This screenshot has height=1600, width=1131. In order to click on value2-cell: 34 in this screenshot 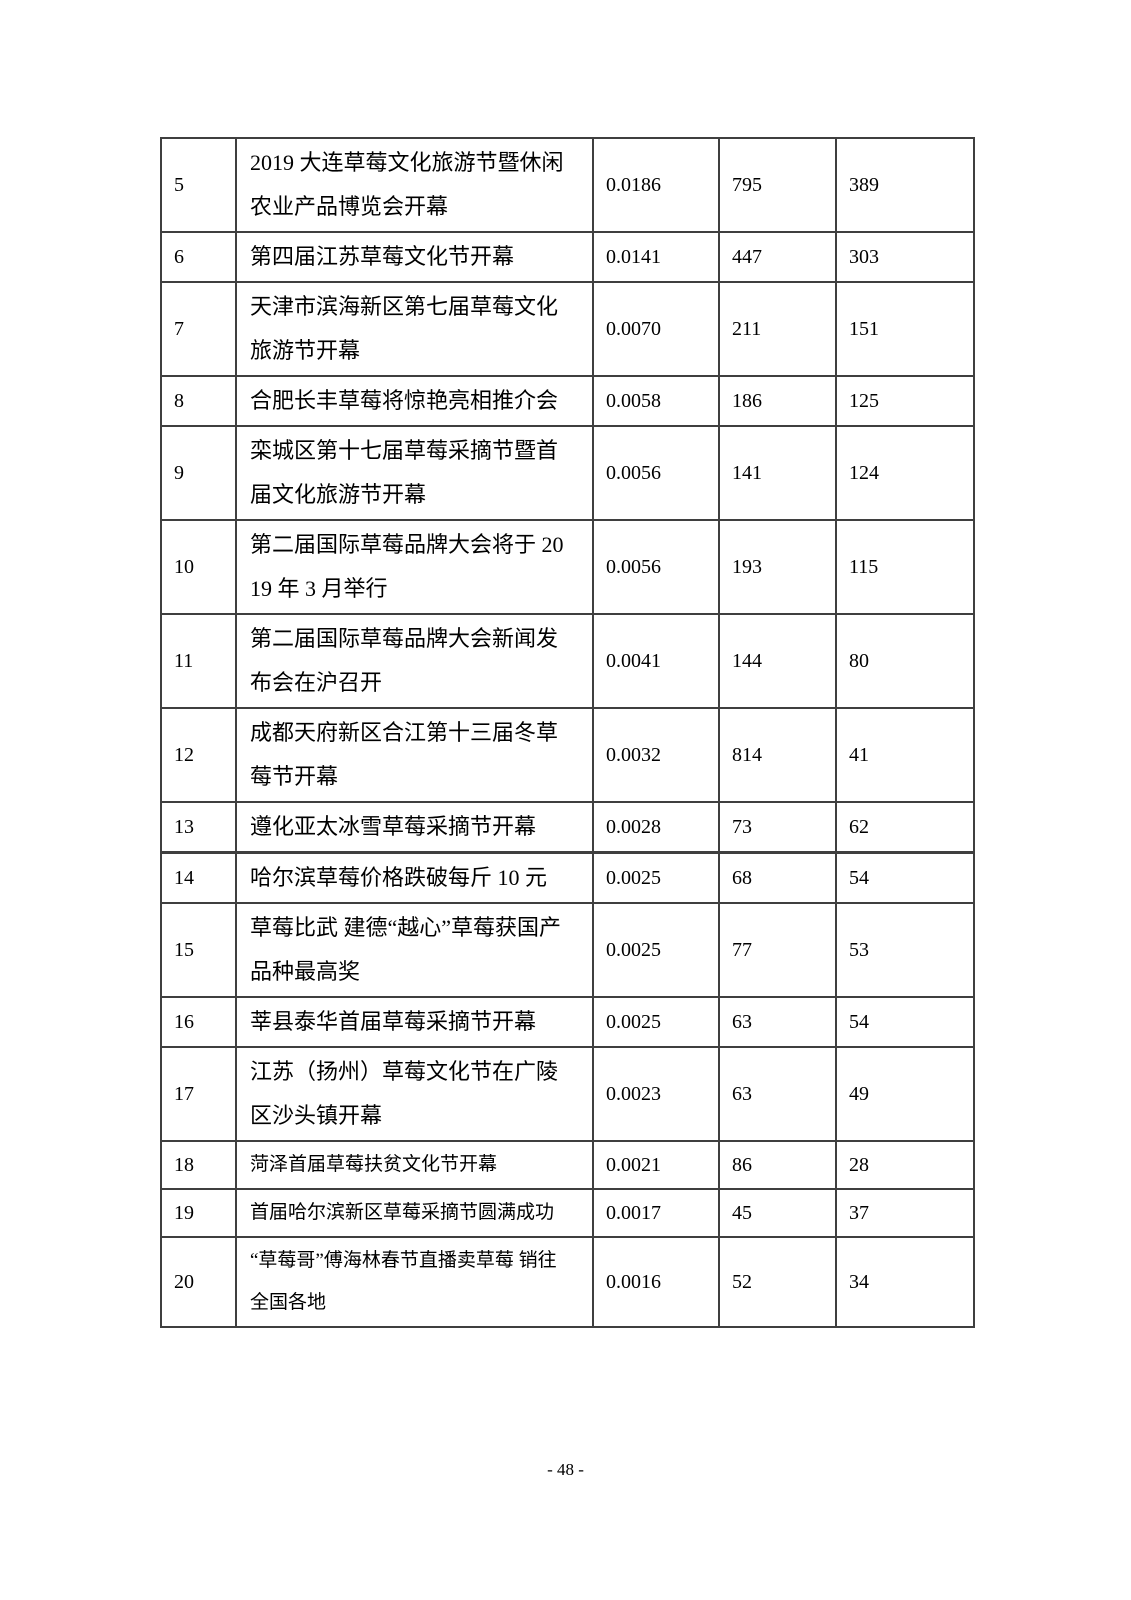, I will do `click(905, 1282)`.